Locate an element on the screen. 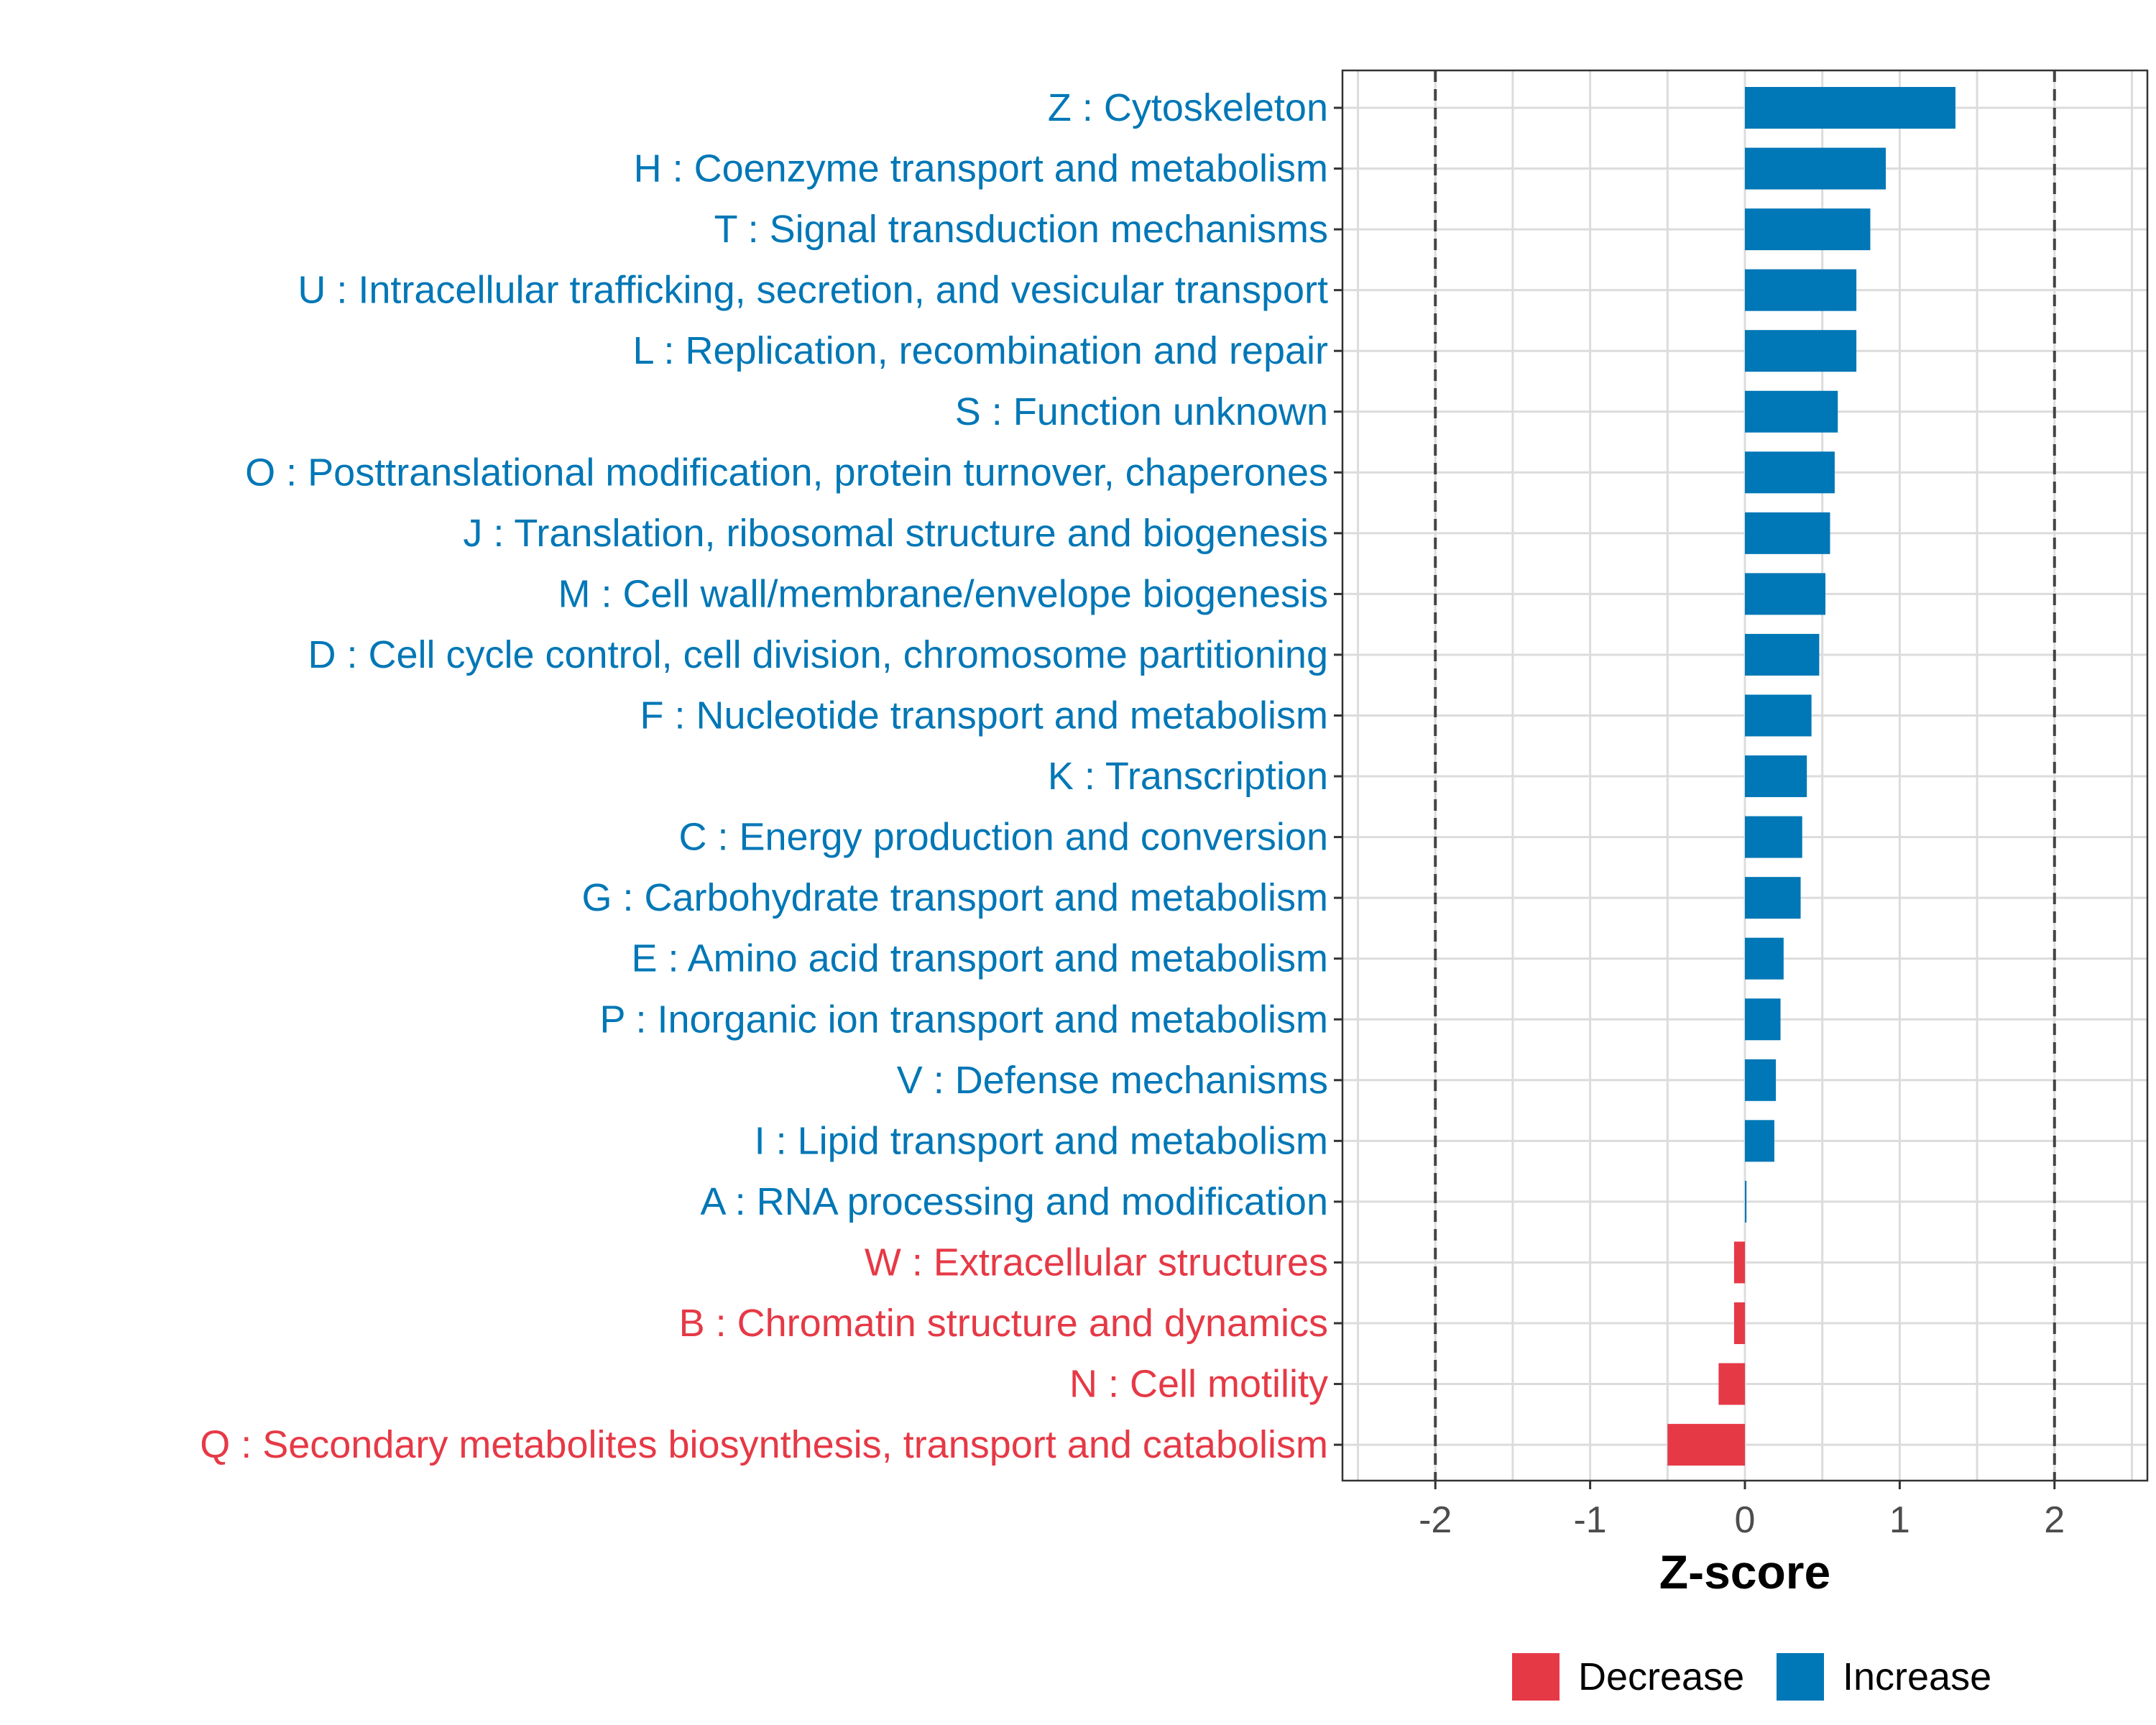 The image size is (2156, 1725). x-tick-label: 1 is located at coordinates (1899, 1520).